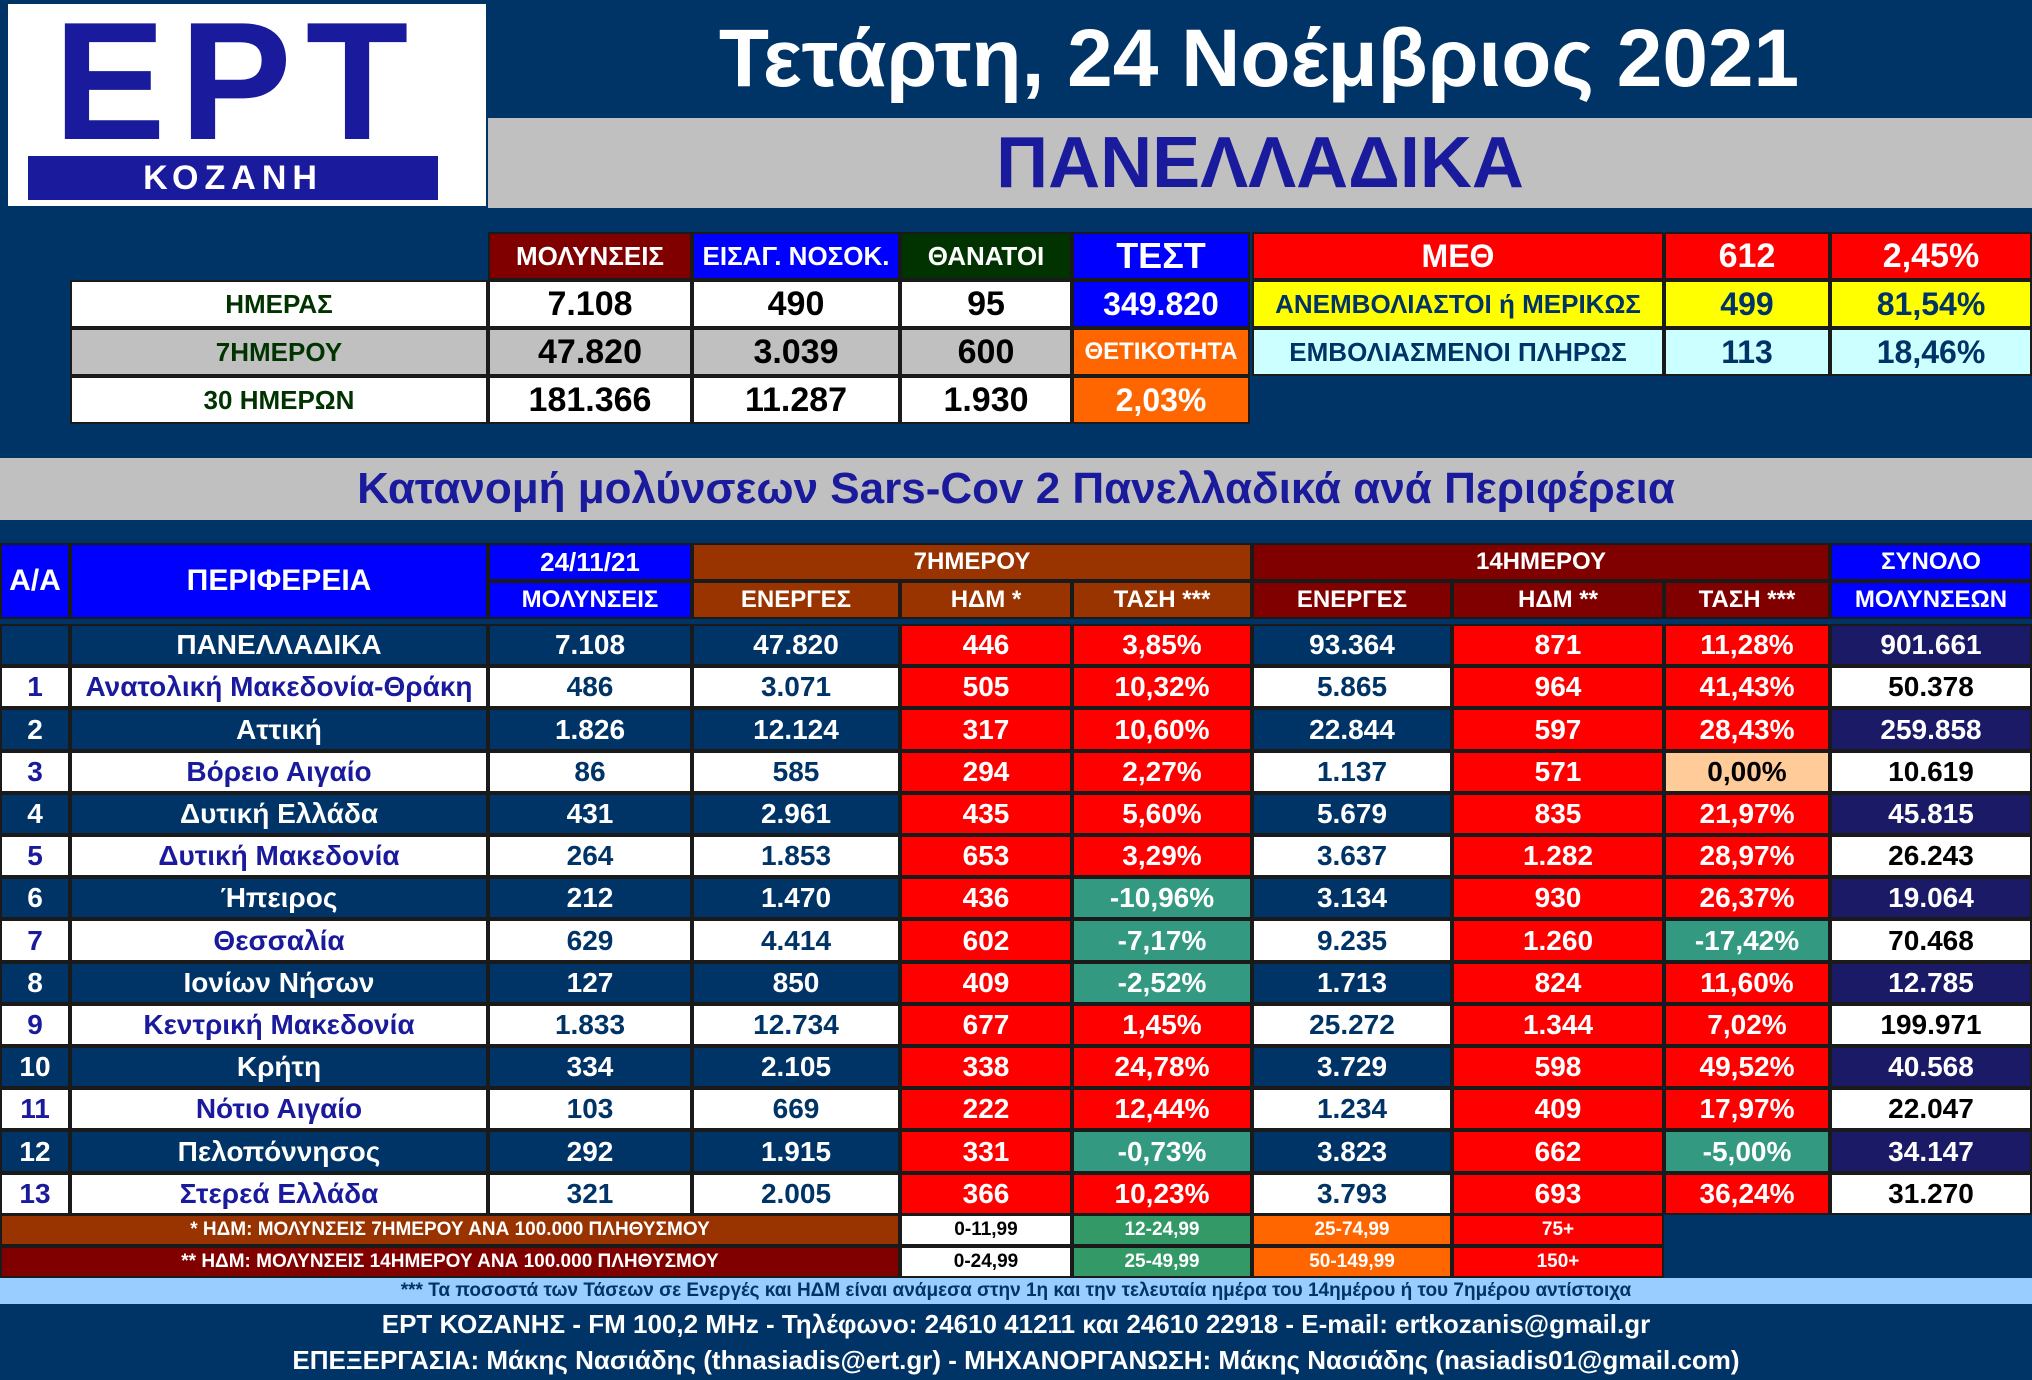 This screenshot has width=2032, height=1380. I want to click on row-aa: 8, so click(35, 983).